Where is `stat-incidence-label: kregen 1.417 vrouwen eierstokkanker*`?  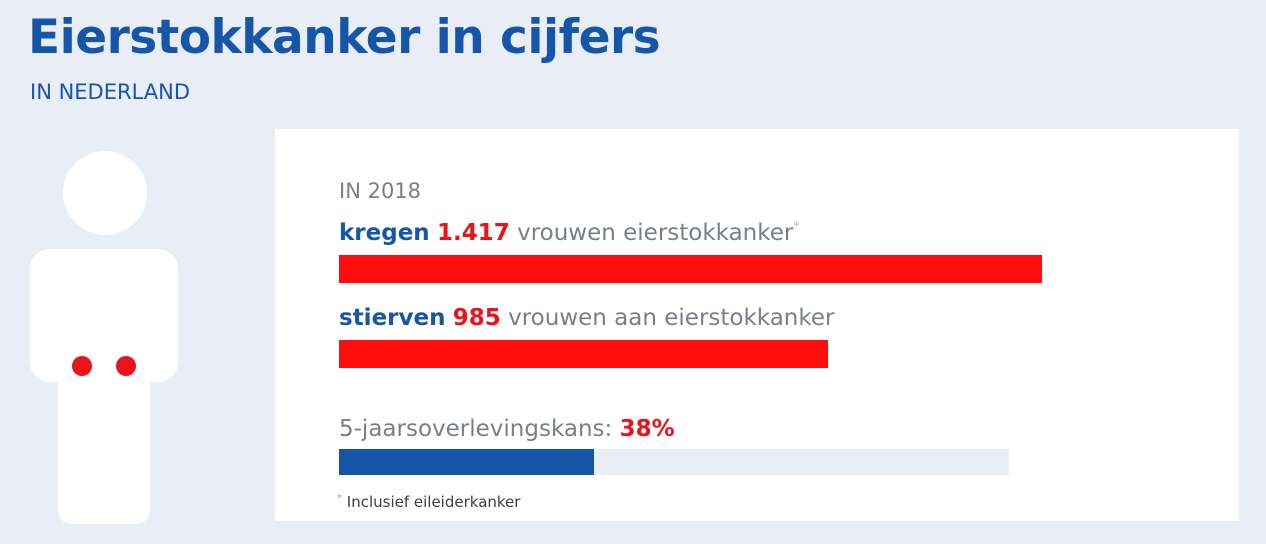 stat-incidence-label: kregen 1.417 vrouwen eierstokkanker* is located at coordinates (569, 232).